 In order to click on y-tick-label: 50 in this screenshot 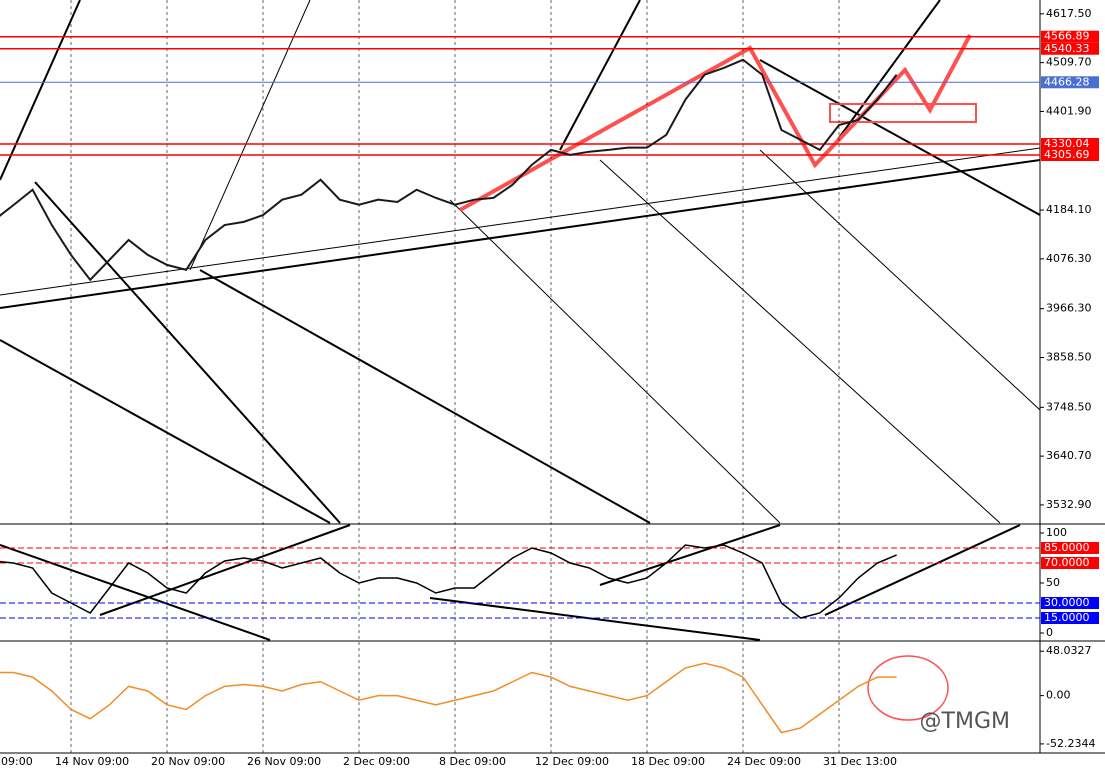, I will do `click(1053, 582)`.